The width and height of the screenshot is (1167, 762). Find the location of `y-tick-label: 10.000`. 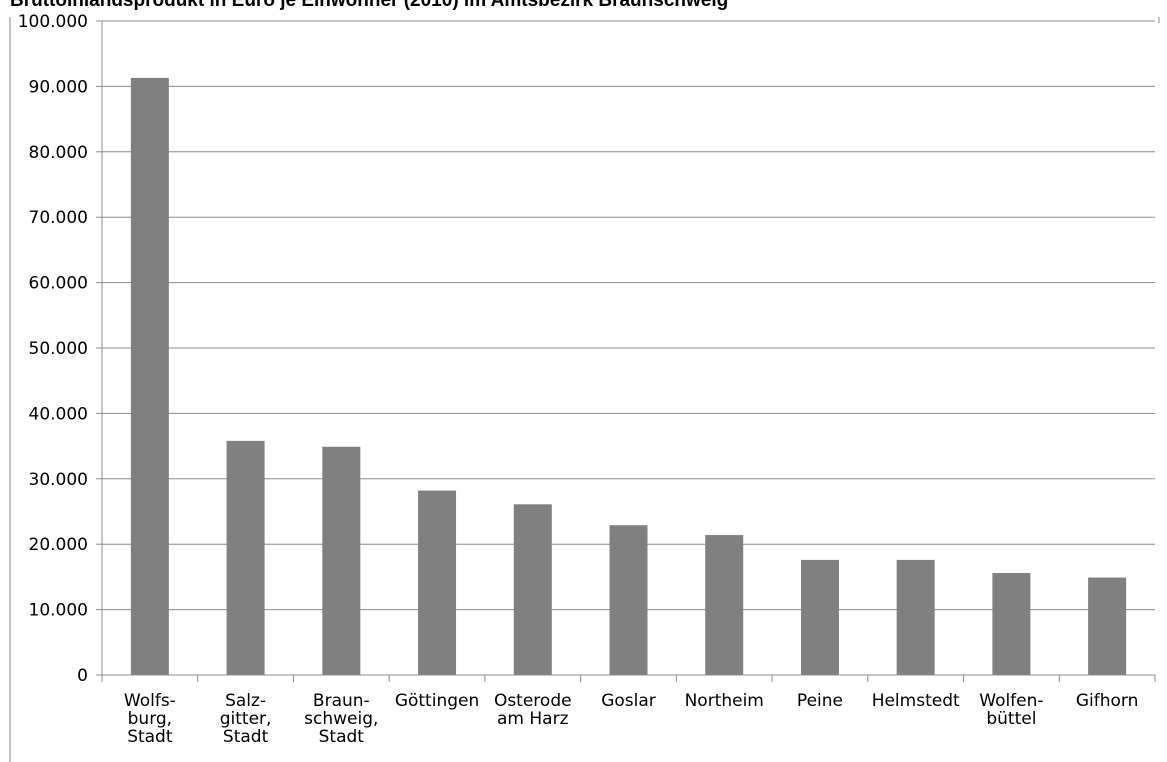

y-tick-label: 10.000 is located at coordinates (58, 611).